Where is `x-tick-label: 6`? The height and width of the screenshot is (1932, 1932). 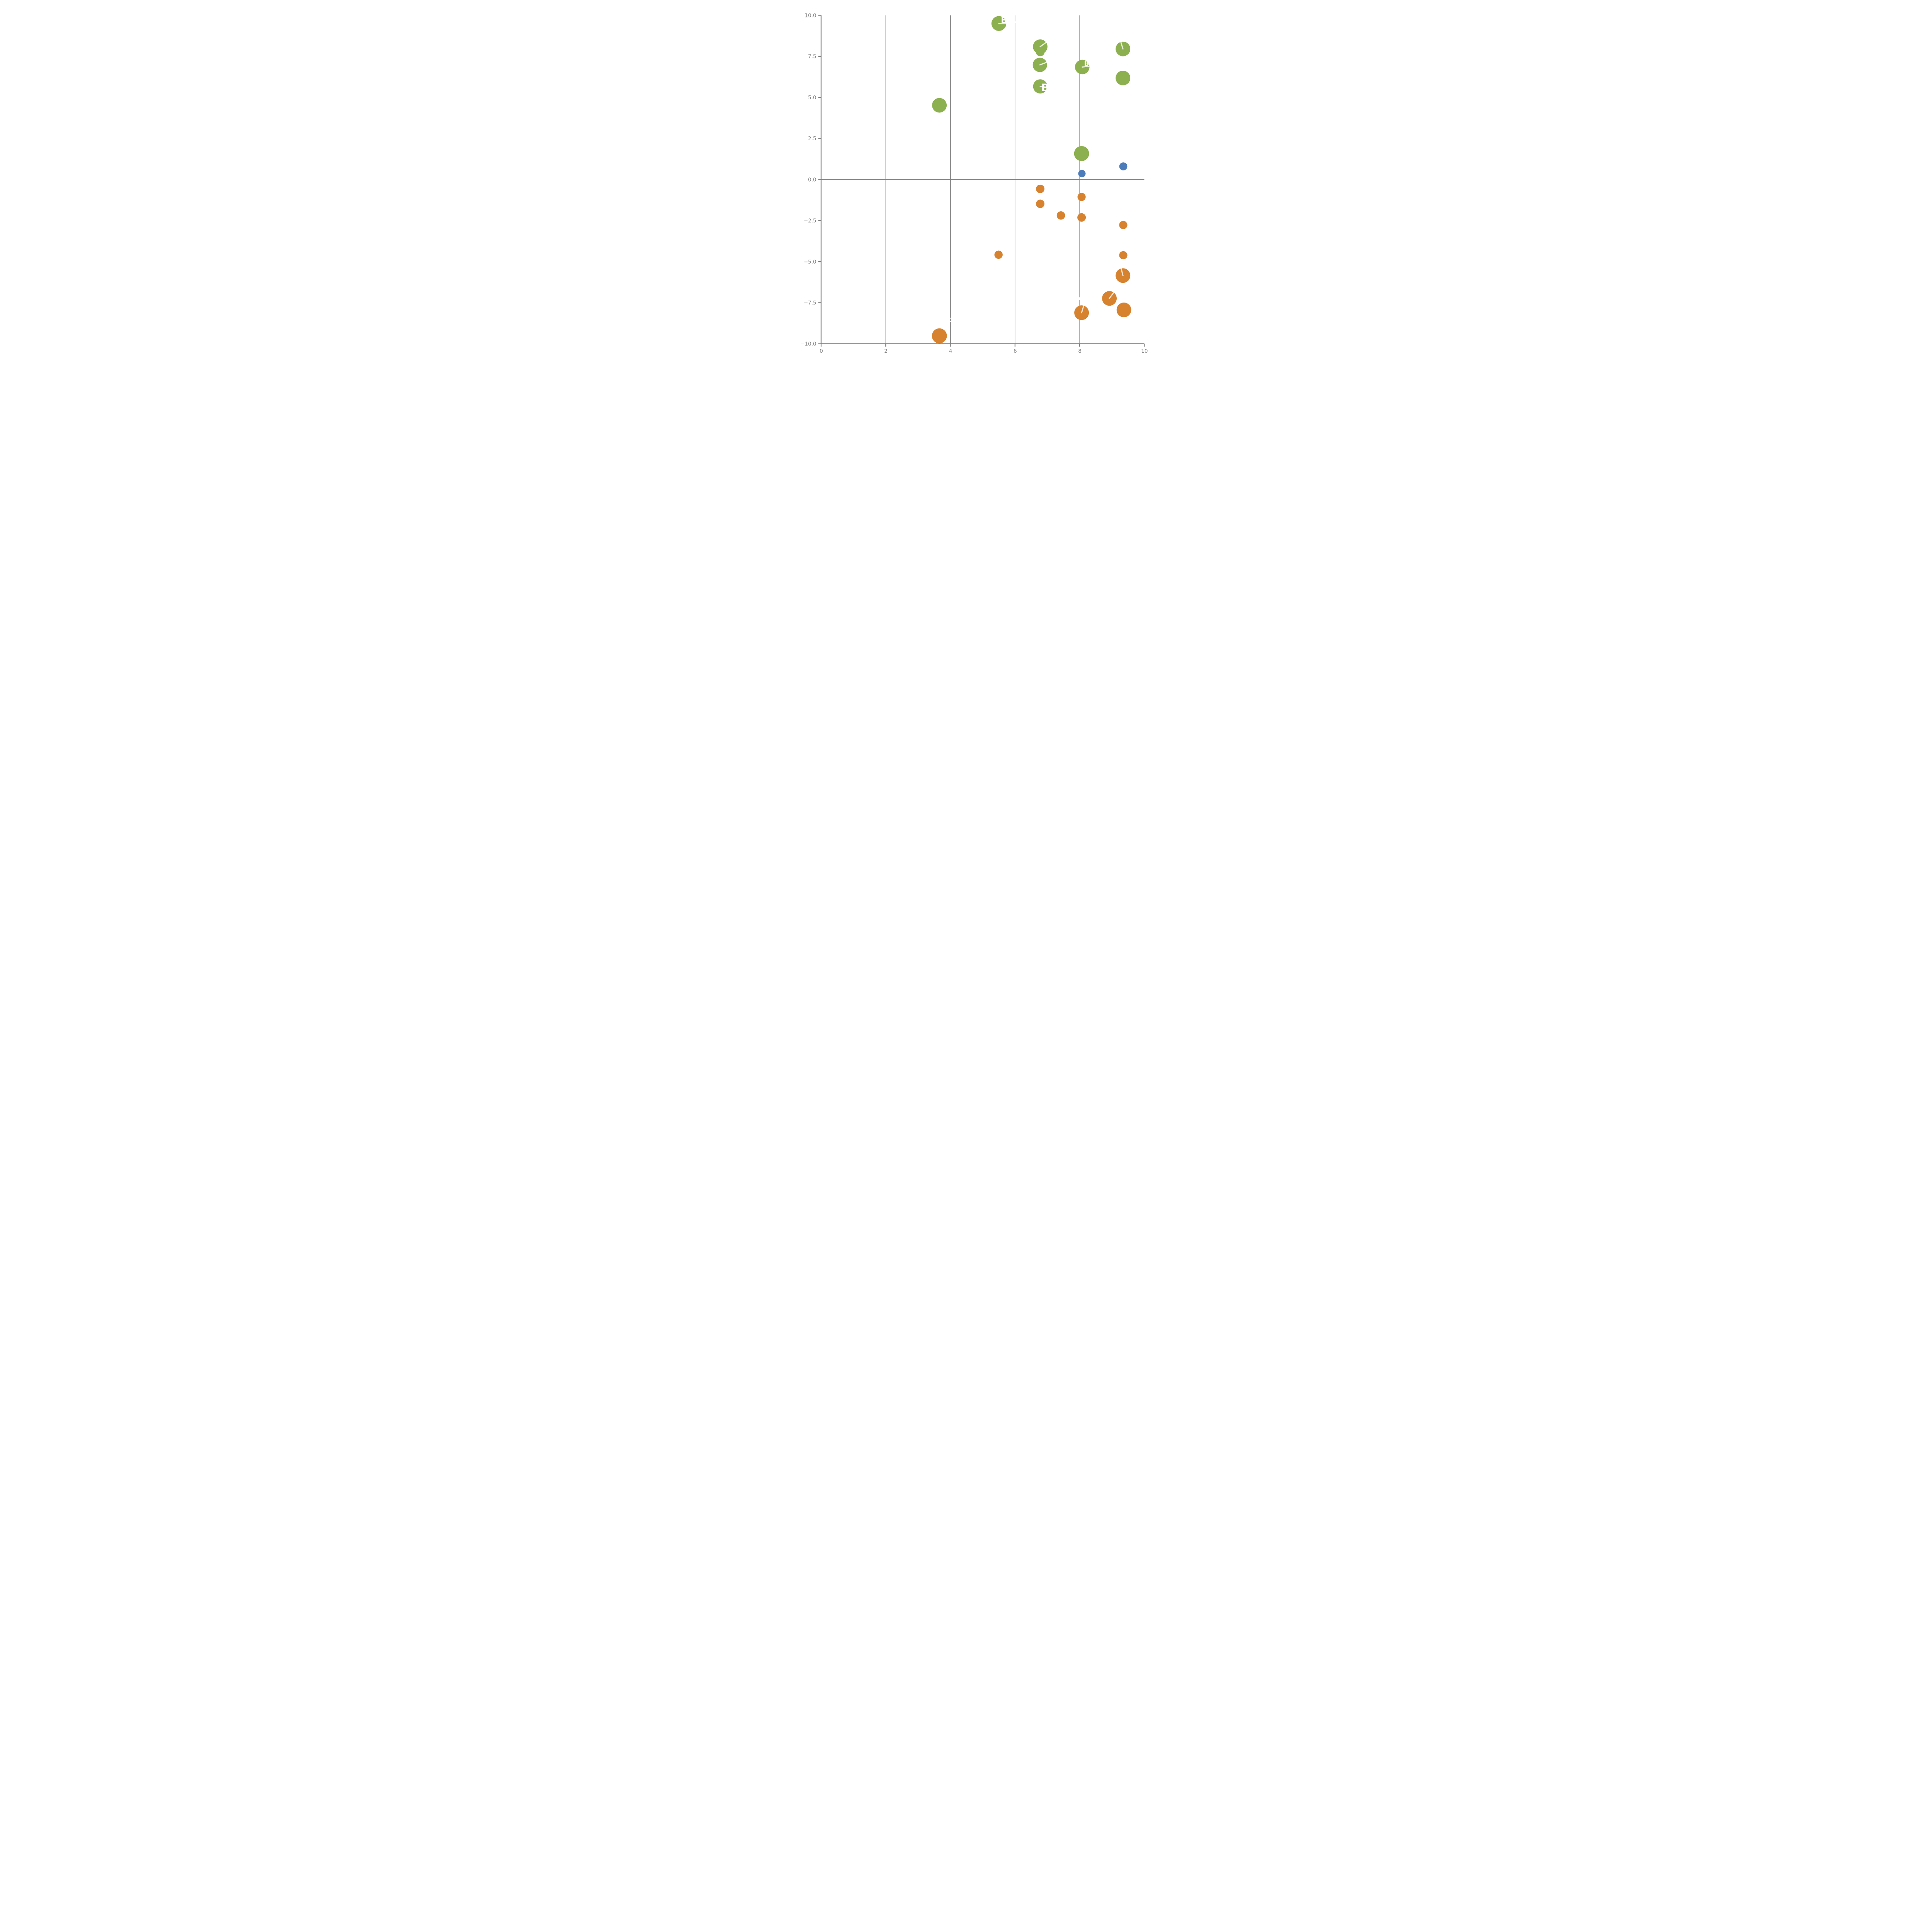 x-tick-label: 6 is located at coordinates (1015, 351).